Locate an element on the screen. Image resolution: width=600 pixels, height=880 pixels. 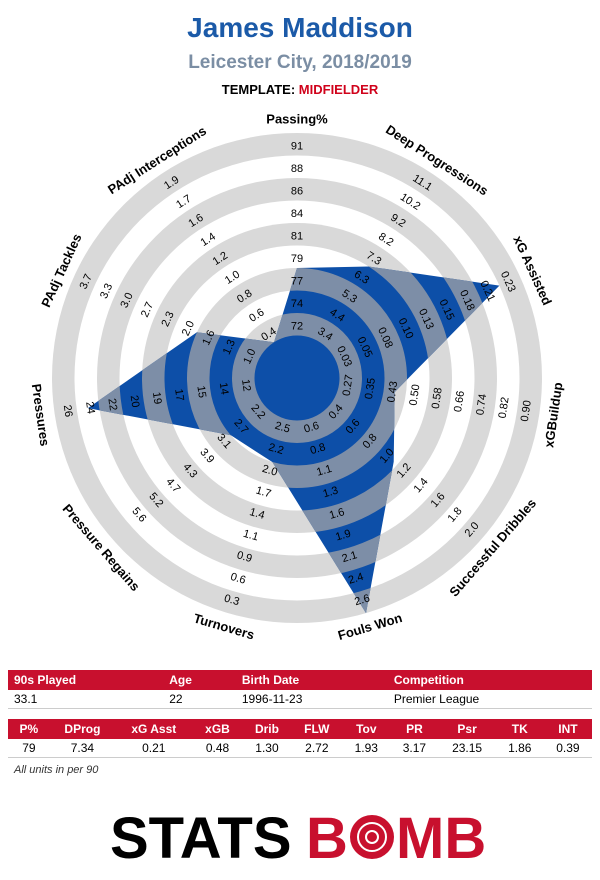
radar-tick-label: 74 is located at coordinates (297, 304).